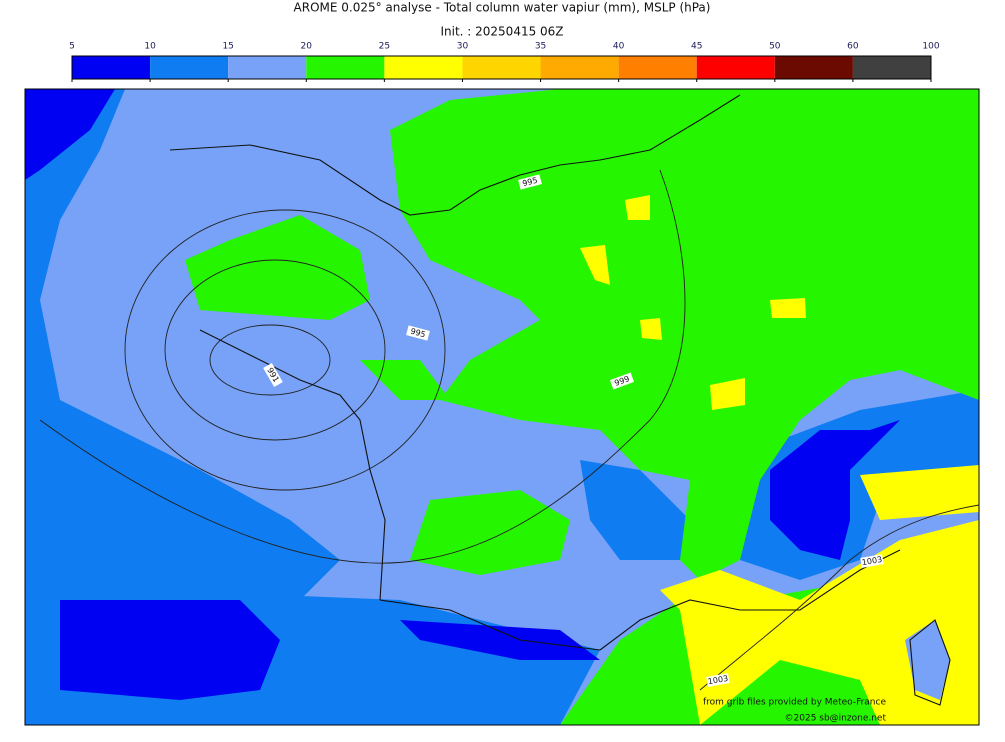 The image size is (1005, 742). Describe the element at coordinates (696, 47) in the screenshot. I see `colorbar-tick-label: 45` at that location.